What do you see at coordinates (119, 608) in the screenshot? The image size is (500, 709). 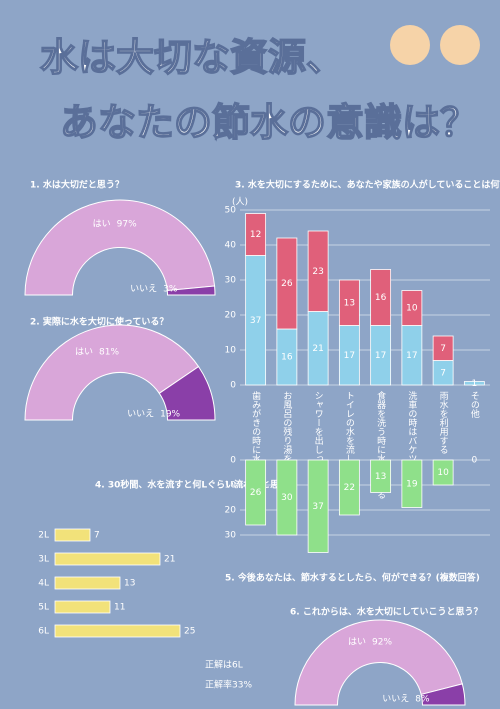 I see `value-label: 11` at bounding box center [119, 608].